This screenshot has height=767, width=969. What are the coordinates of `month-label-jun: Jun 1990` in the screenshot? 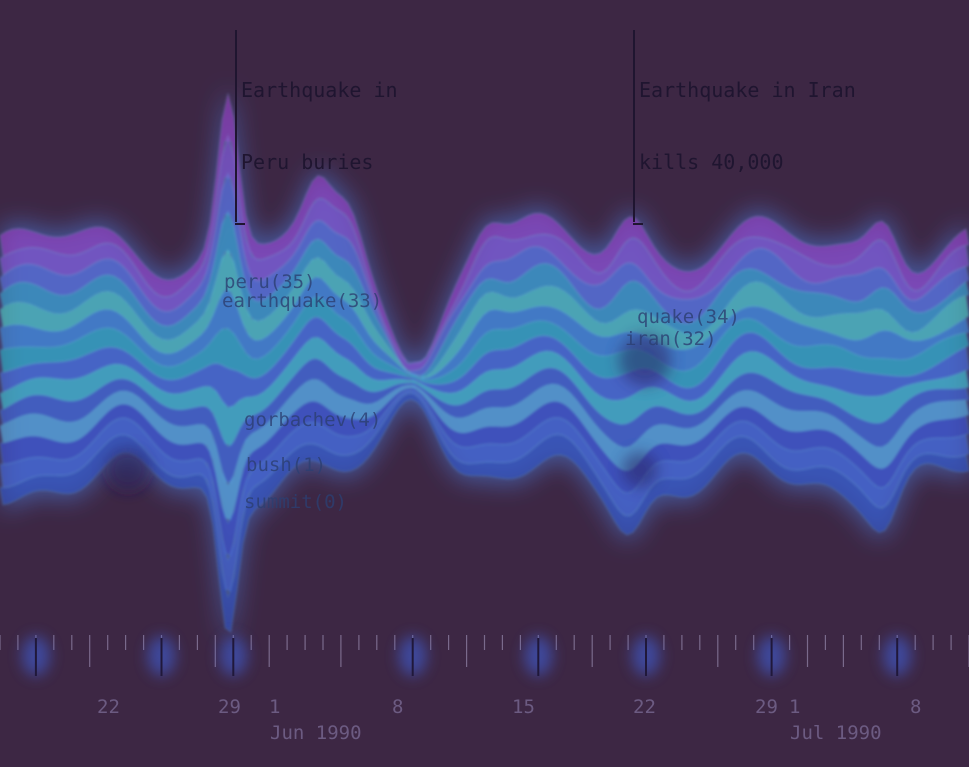 It's located at (316, 733).